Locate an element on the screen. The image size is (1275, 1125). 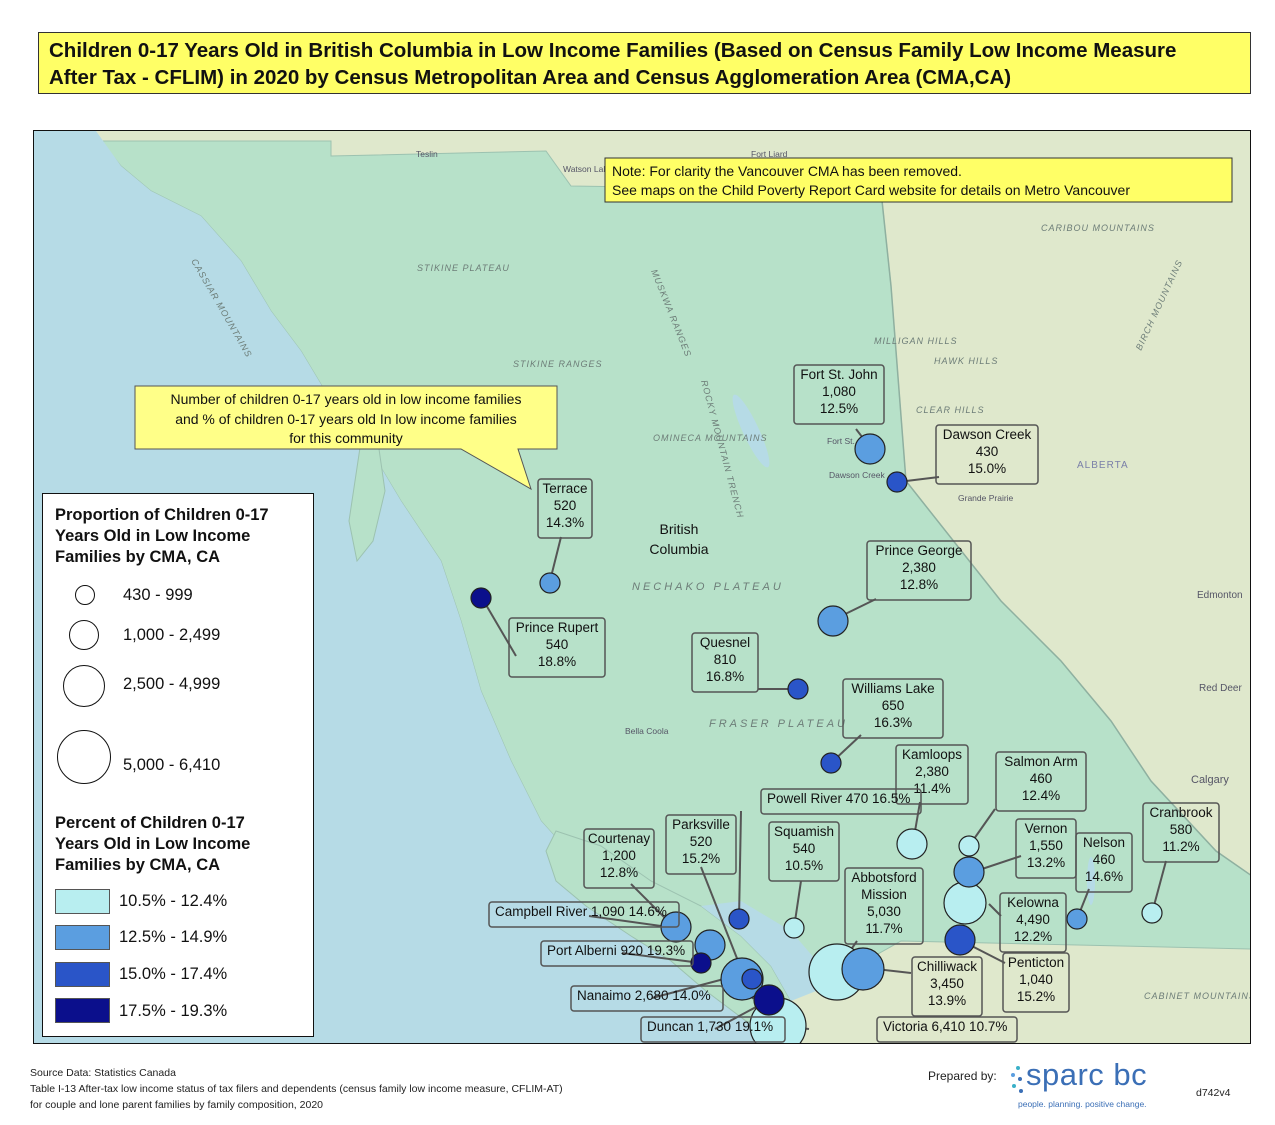
legend-size-label: 430 - 999 is located at coordinates (158, 595).